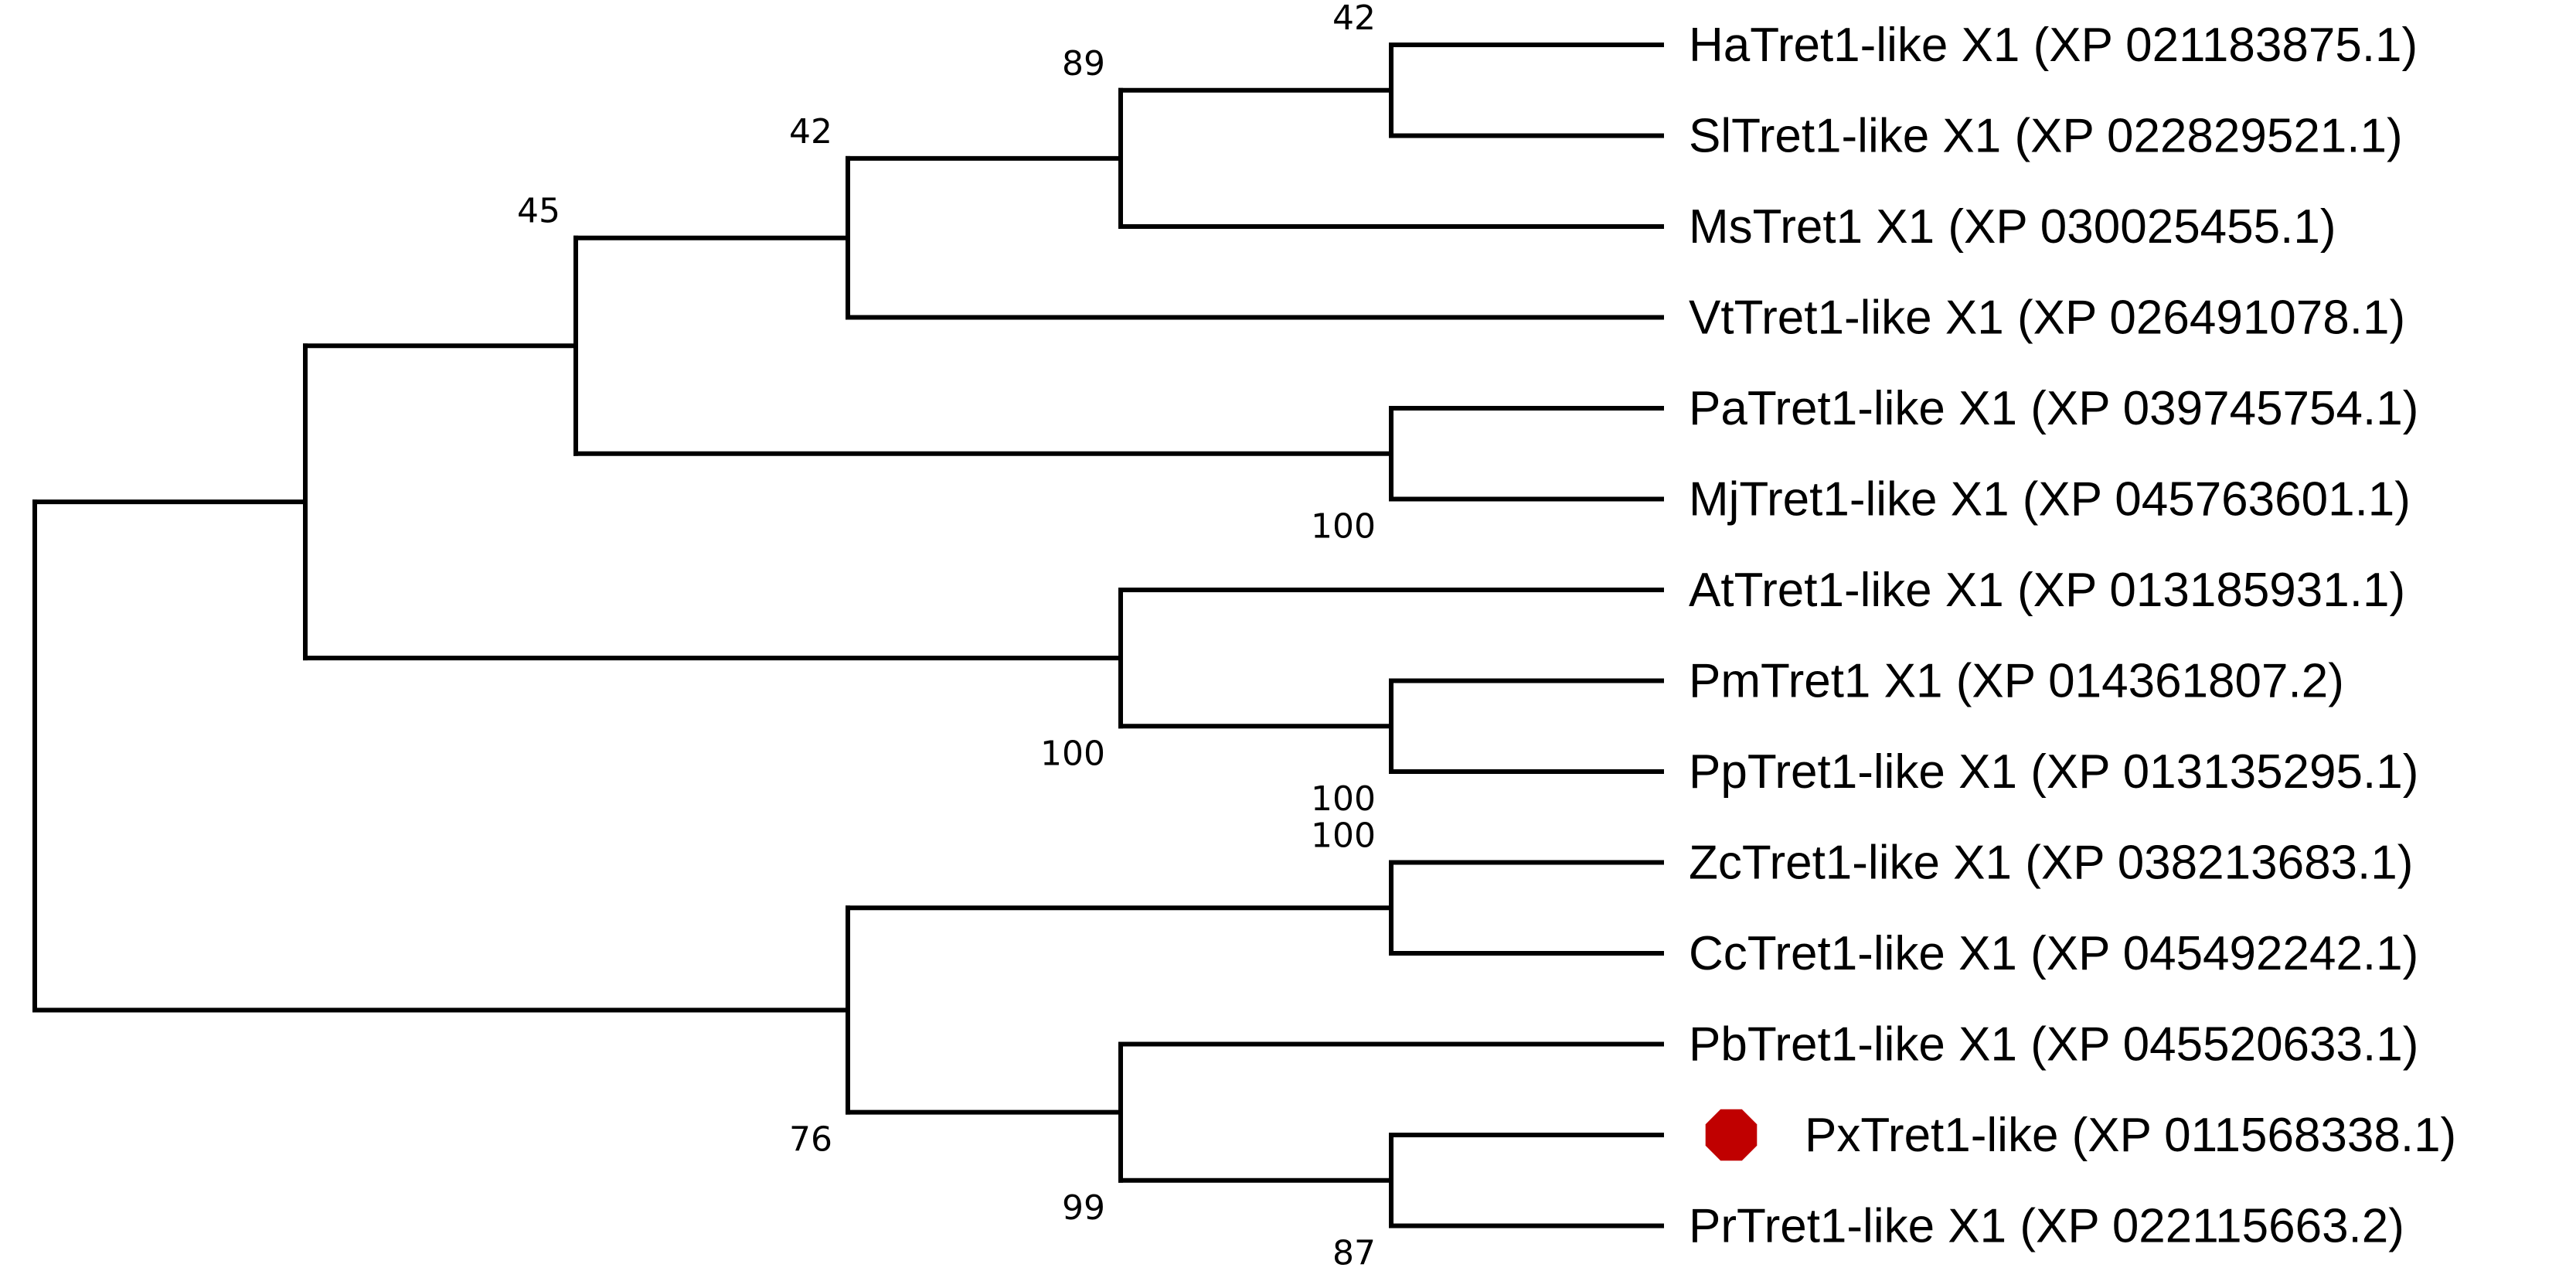 This screenshot has width=2576, height=1278. What do you see at coordinates (2016, 681) in the screenshot?
I see `taxon-label-L7: PmTret1 X1 (XP 014361807.2)` at bounding box center [2016, 681].